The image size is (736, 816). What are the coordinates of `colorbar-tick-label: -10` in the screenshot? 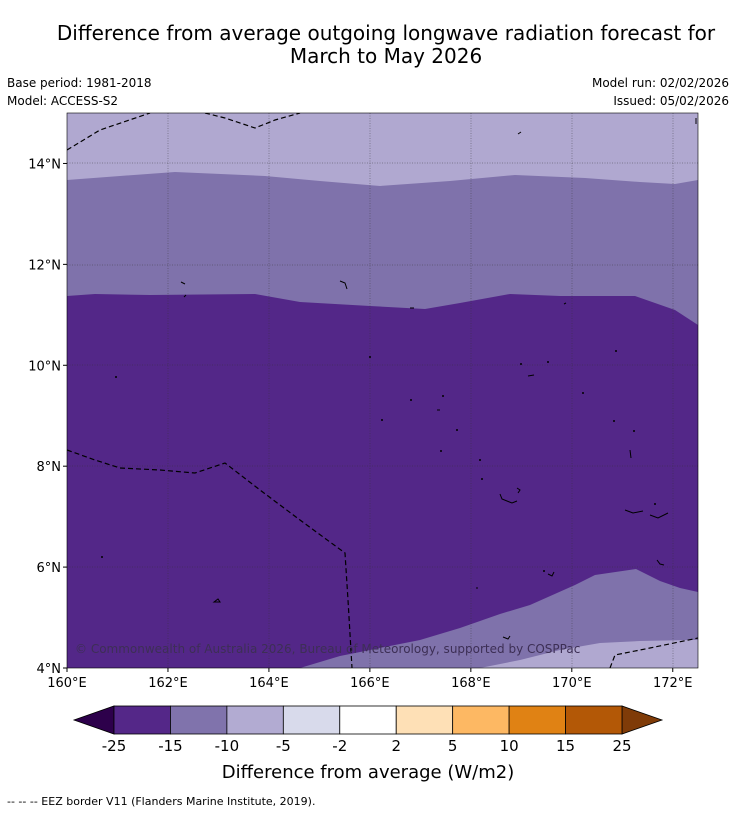 It's located at (227, 746).